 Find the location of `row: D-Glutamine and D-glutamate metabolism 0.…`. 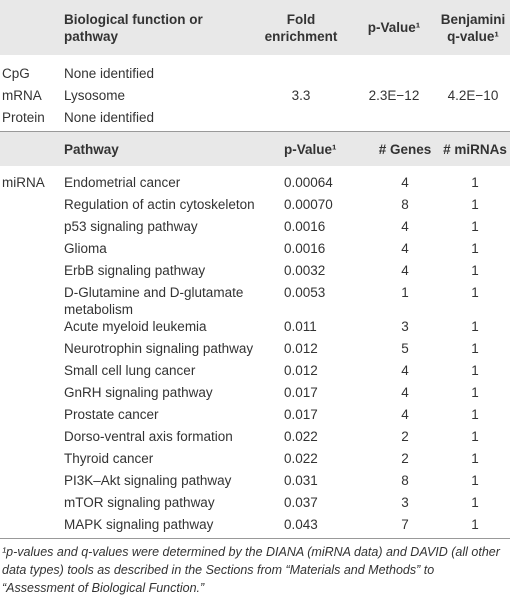

row: D-Glutamine and D-glutamate metabolism 0.… is located at coordinates (255, 301).